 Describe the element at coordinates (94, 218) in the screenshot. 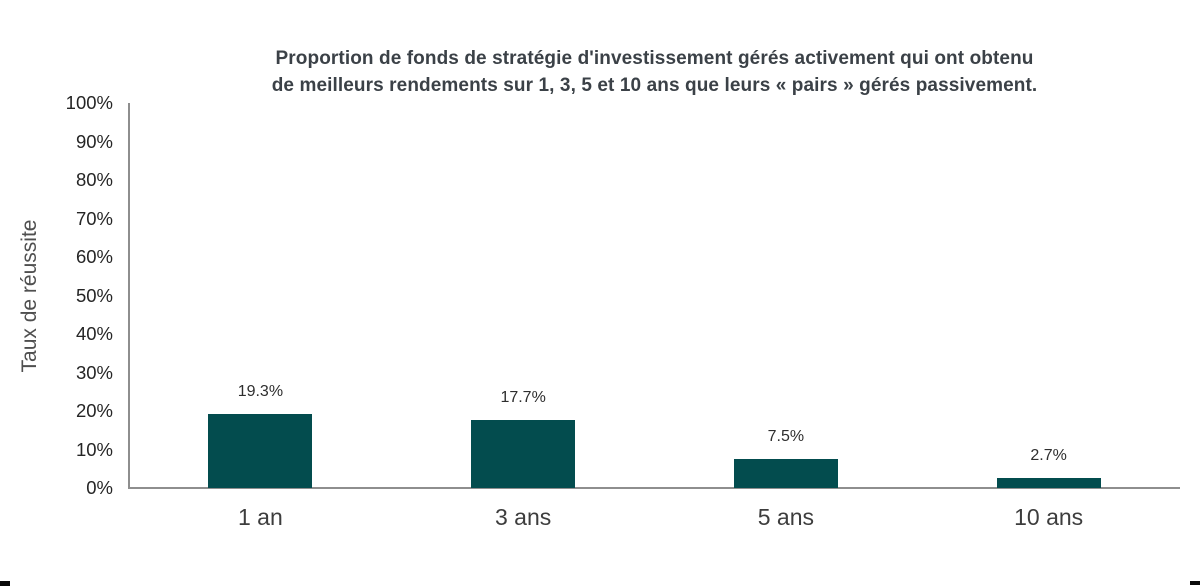

I see `y-tick-label: 70%` at that location.